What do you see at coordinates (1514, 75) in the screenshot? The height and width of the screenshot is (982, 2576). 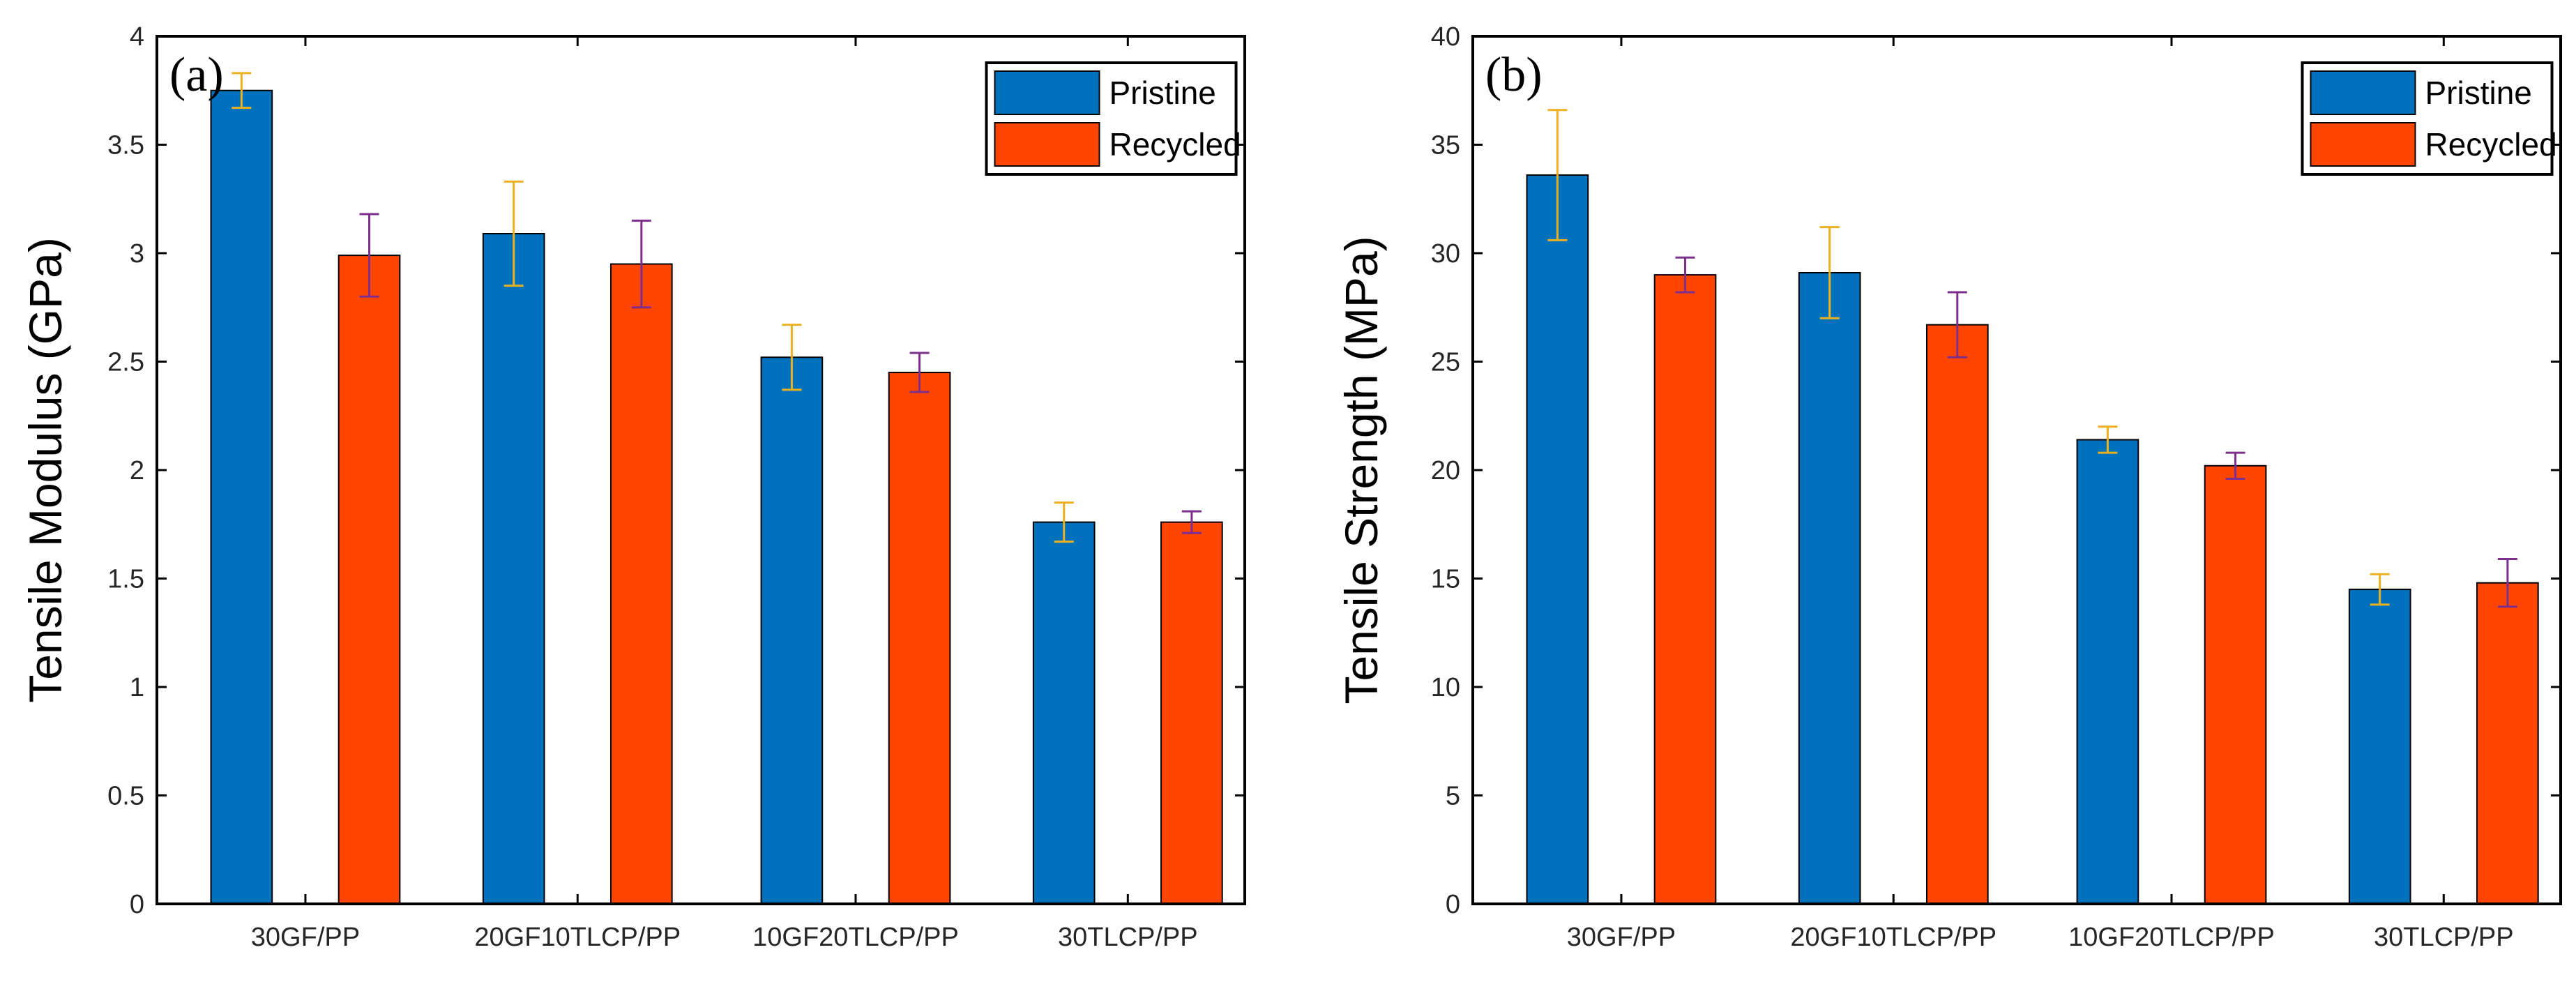 I see `panel-label: (b)` at bounding box center [1514, 75].